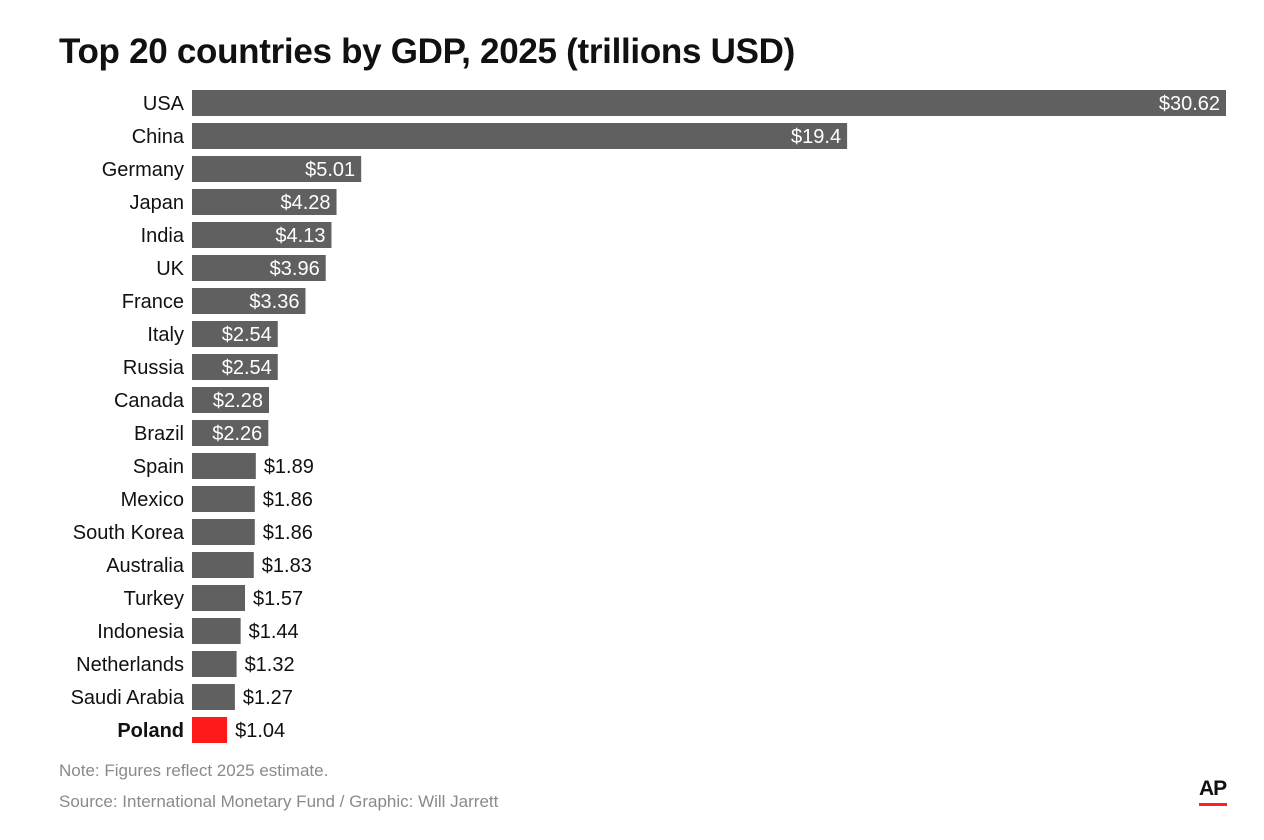 This screenshot has height=840, width=1264. What do you see at coordinates (224, 466) in the screenshot?
I see `bar-spain` at bounding box center [224, 466].